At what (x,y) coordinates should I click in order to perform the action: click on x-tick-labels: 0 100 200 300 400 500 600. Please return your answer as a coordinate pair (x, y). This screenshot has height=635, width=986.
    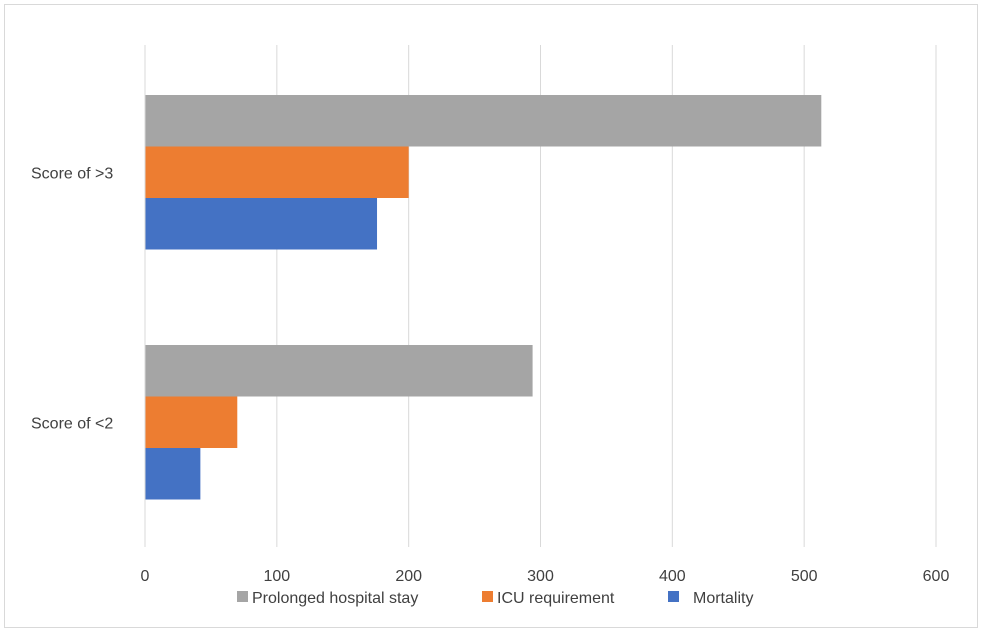
    Looking at the image, I should click on (545, 576).